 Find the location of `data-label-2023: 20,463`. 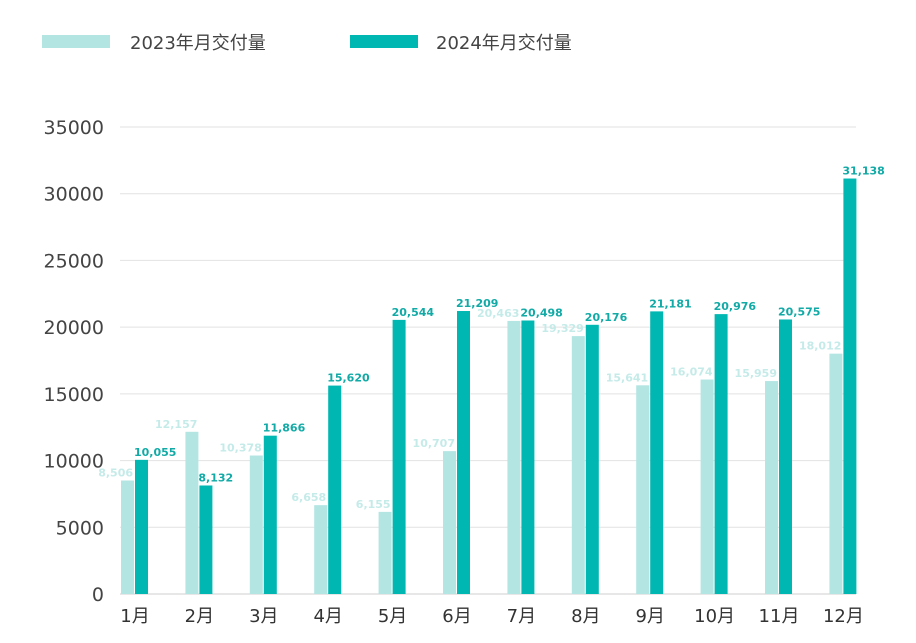

data-label-2023: 20,463 is located at coordinates (498, 313).